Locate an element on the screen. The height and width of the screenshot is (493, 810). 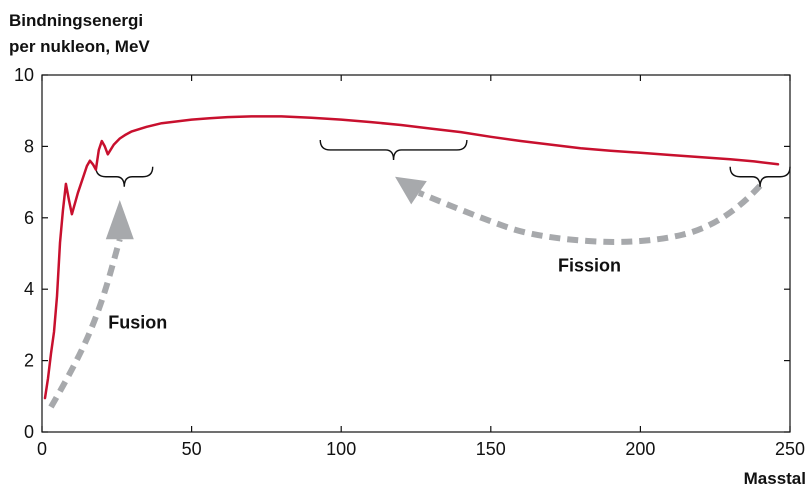
y-tick-label: 10 is located at coordinates (24, 75).